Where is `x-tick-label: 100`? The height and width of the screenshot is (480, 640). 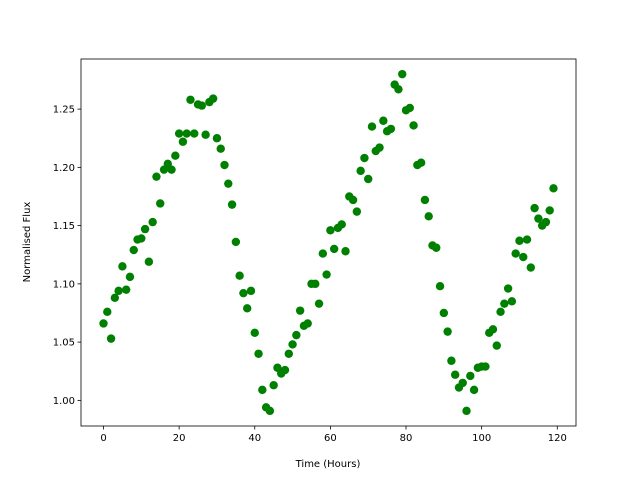
x-tick-label: 100 is located at coordinates (481, 438).